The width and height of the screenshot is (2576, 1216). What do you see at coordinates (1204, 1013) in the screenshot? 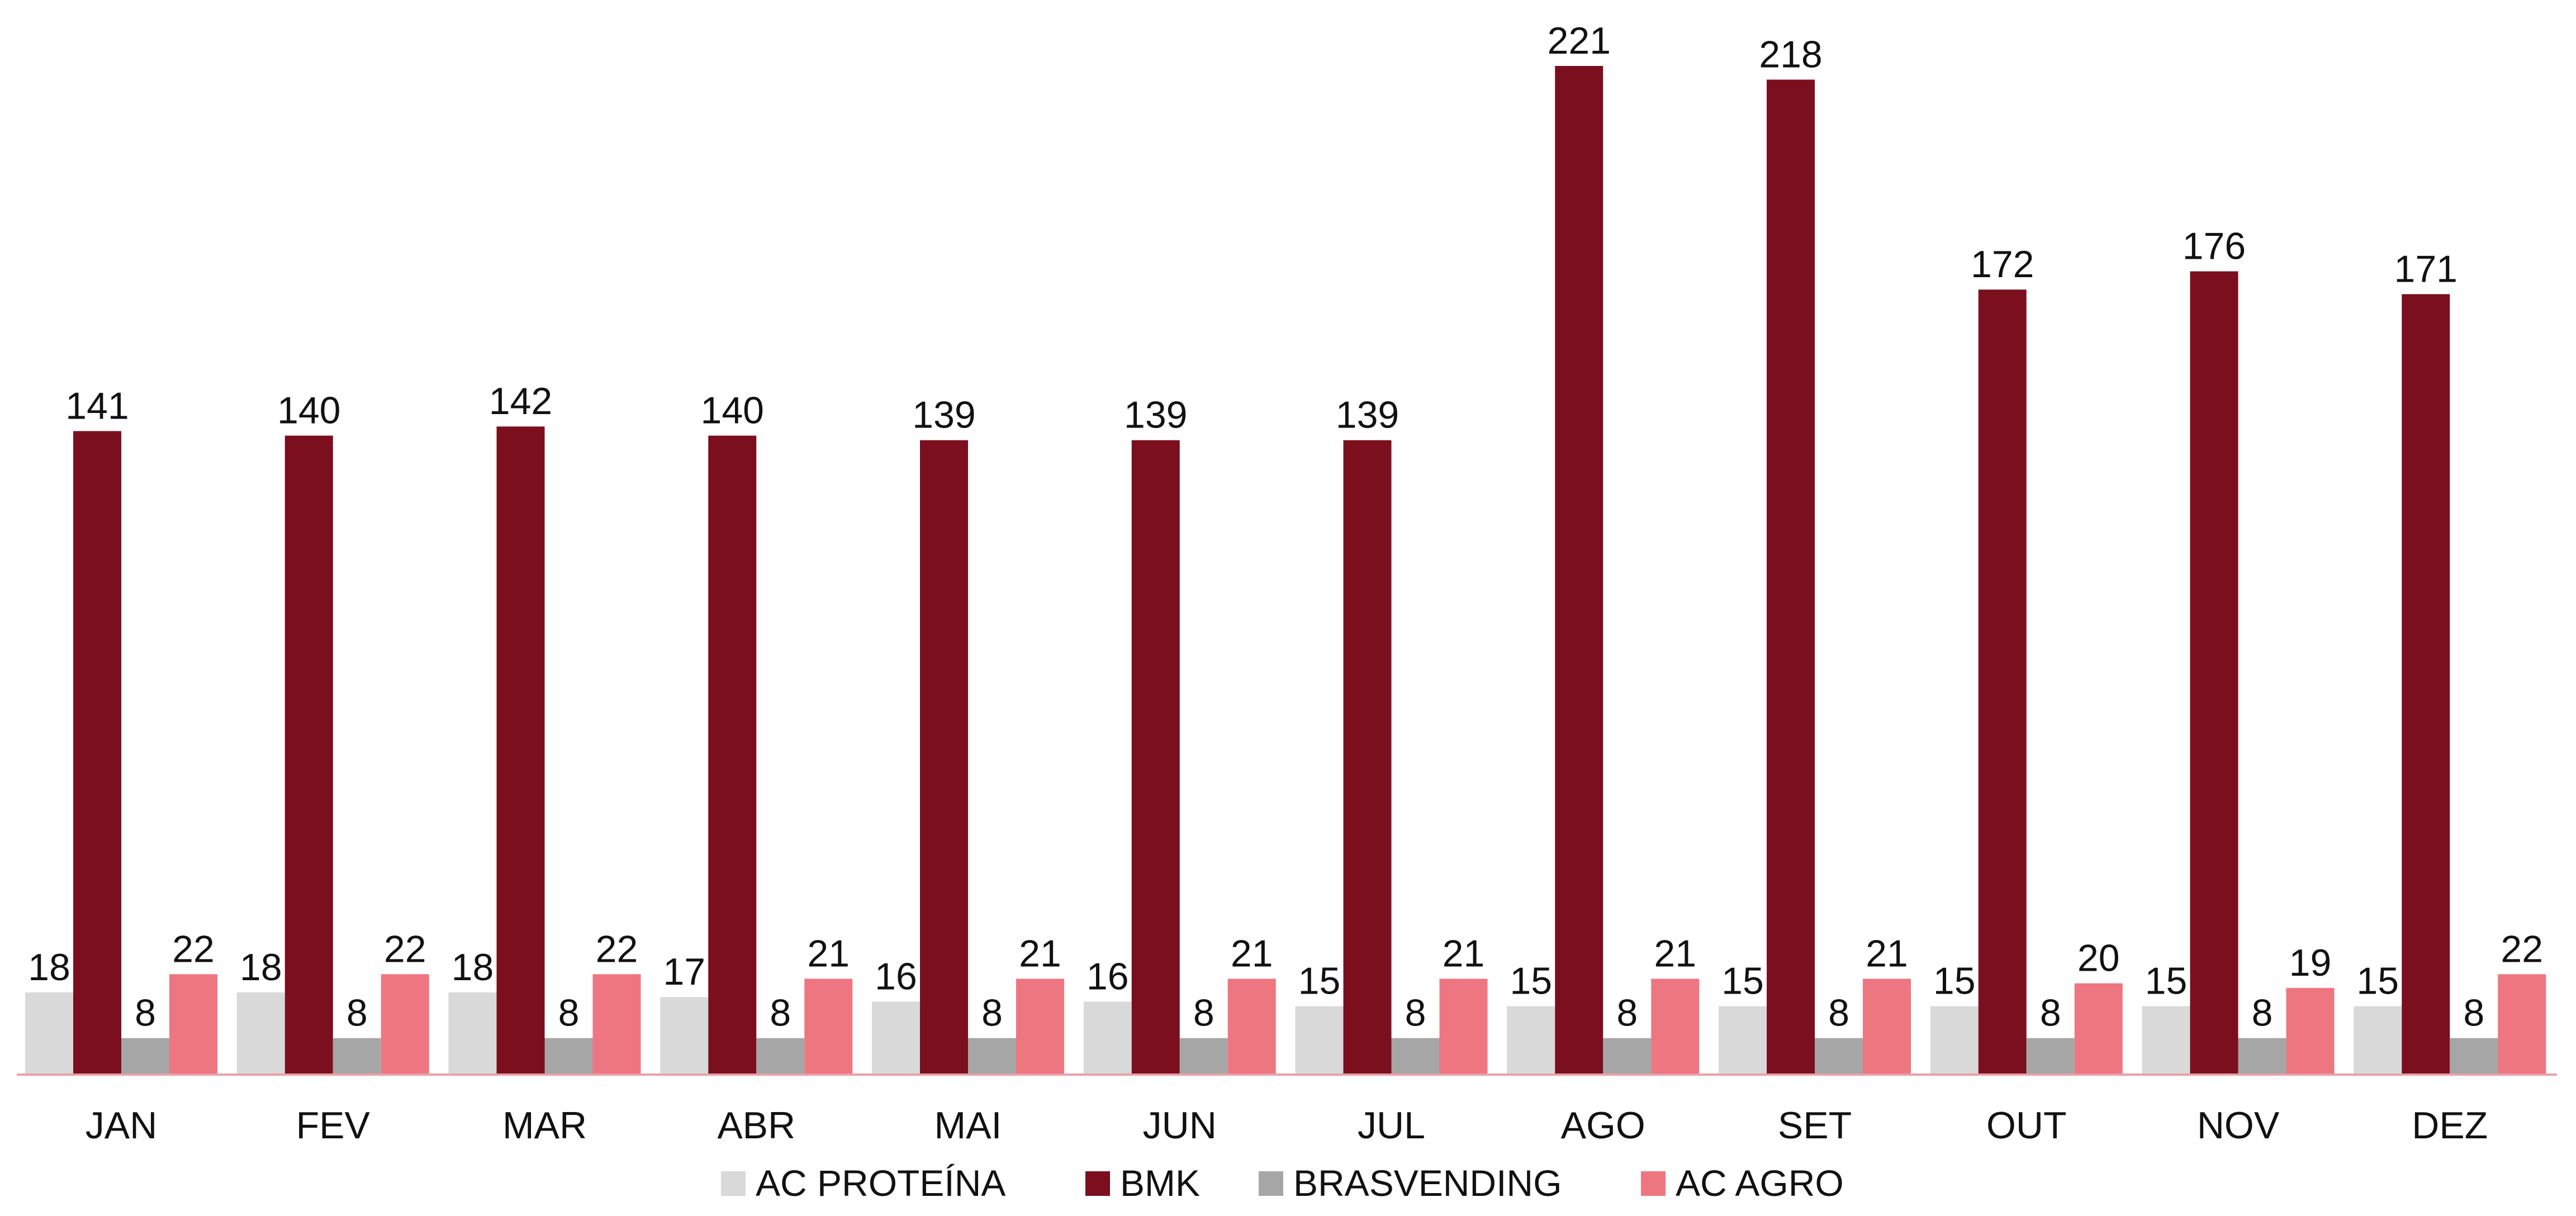
I see `data-label-series-2-jun: 8` at bounding box center [1204, 1013].